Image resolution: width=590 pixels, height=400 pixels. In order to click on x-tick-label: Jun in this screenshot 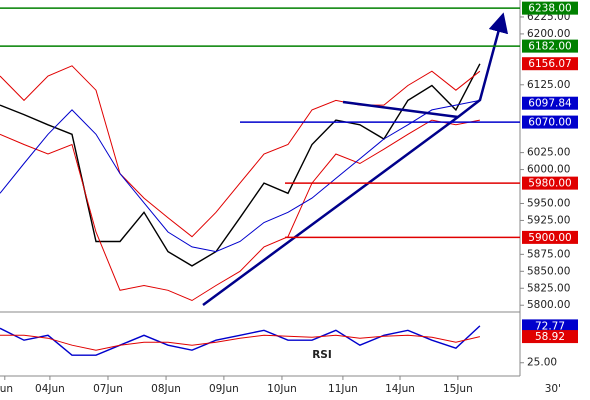, I will do `click(6, 389)`.